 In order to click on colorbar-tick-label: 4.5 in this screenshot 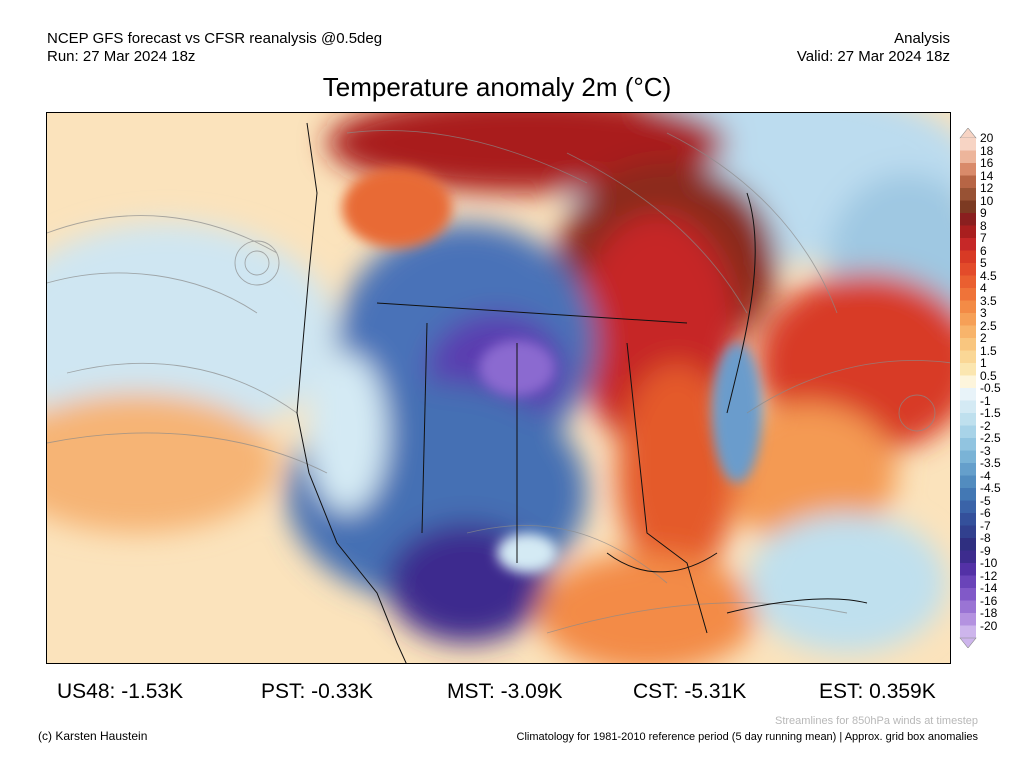, I will do `click(988, 275)`.